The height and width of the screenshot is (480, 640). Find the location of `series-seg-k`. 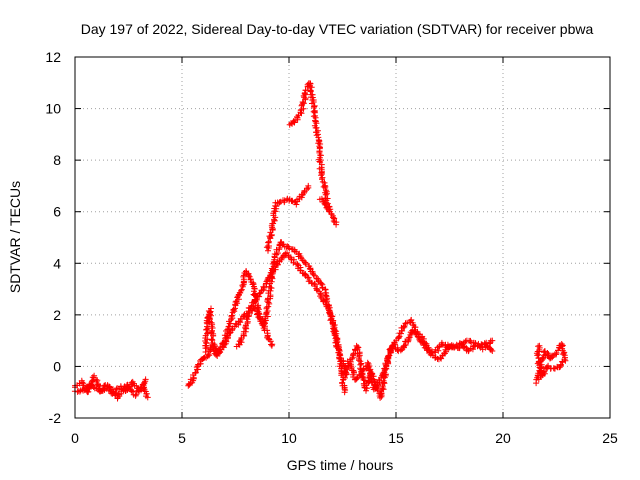

series-seg-k is located at coordinates (551, 364).